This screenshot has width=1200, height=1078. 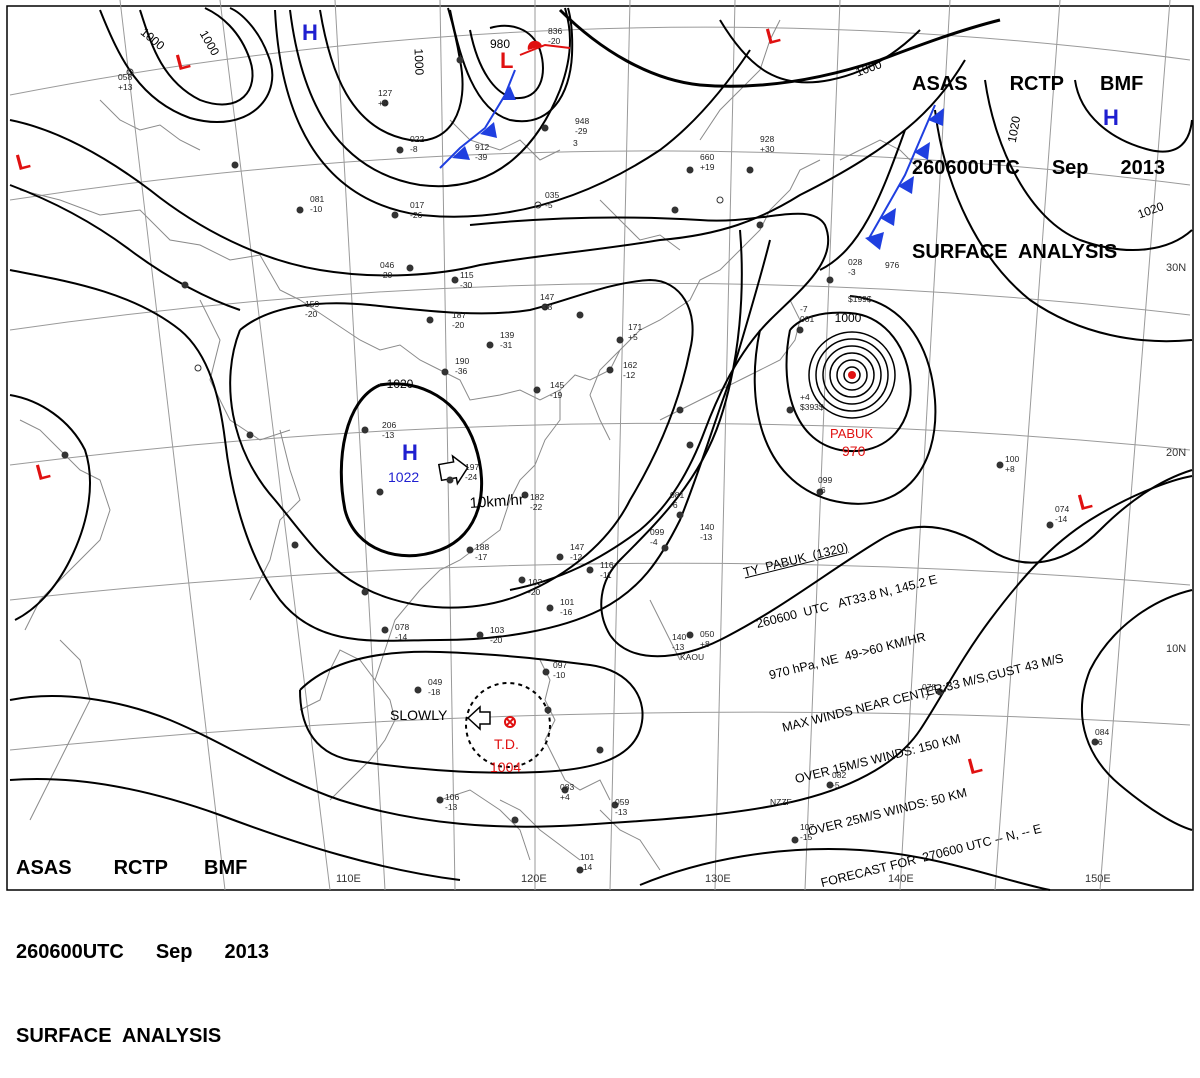 I want to click on station-value: 100, so click(x=1012, y=459).